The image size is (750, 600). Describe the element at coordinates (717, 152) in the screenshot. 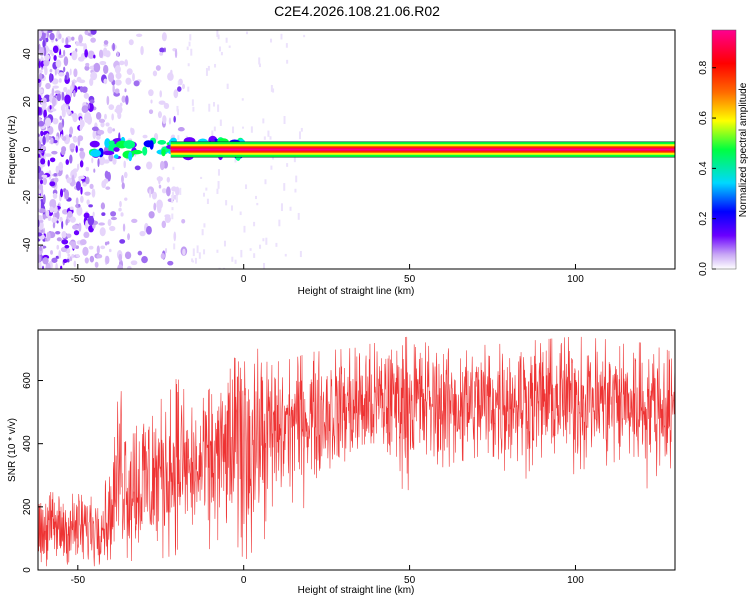

I see `colorbar-ticks: 0.0 0.2 0.4 0.6 0.8` at that location.